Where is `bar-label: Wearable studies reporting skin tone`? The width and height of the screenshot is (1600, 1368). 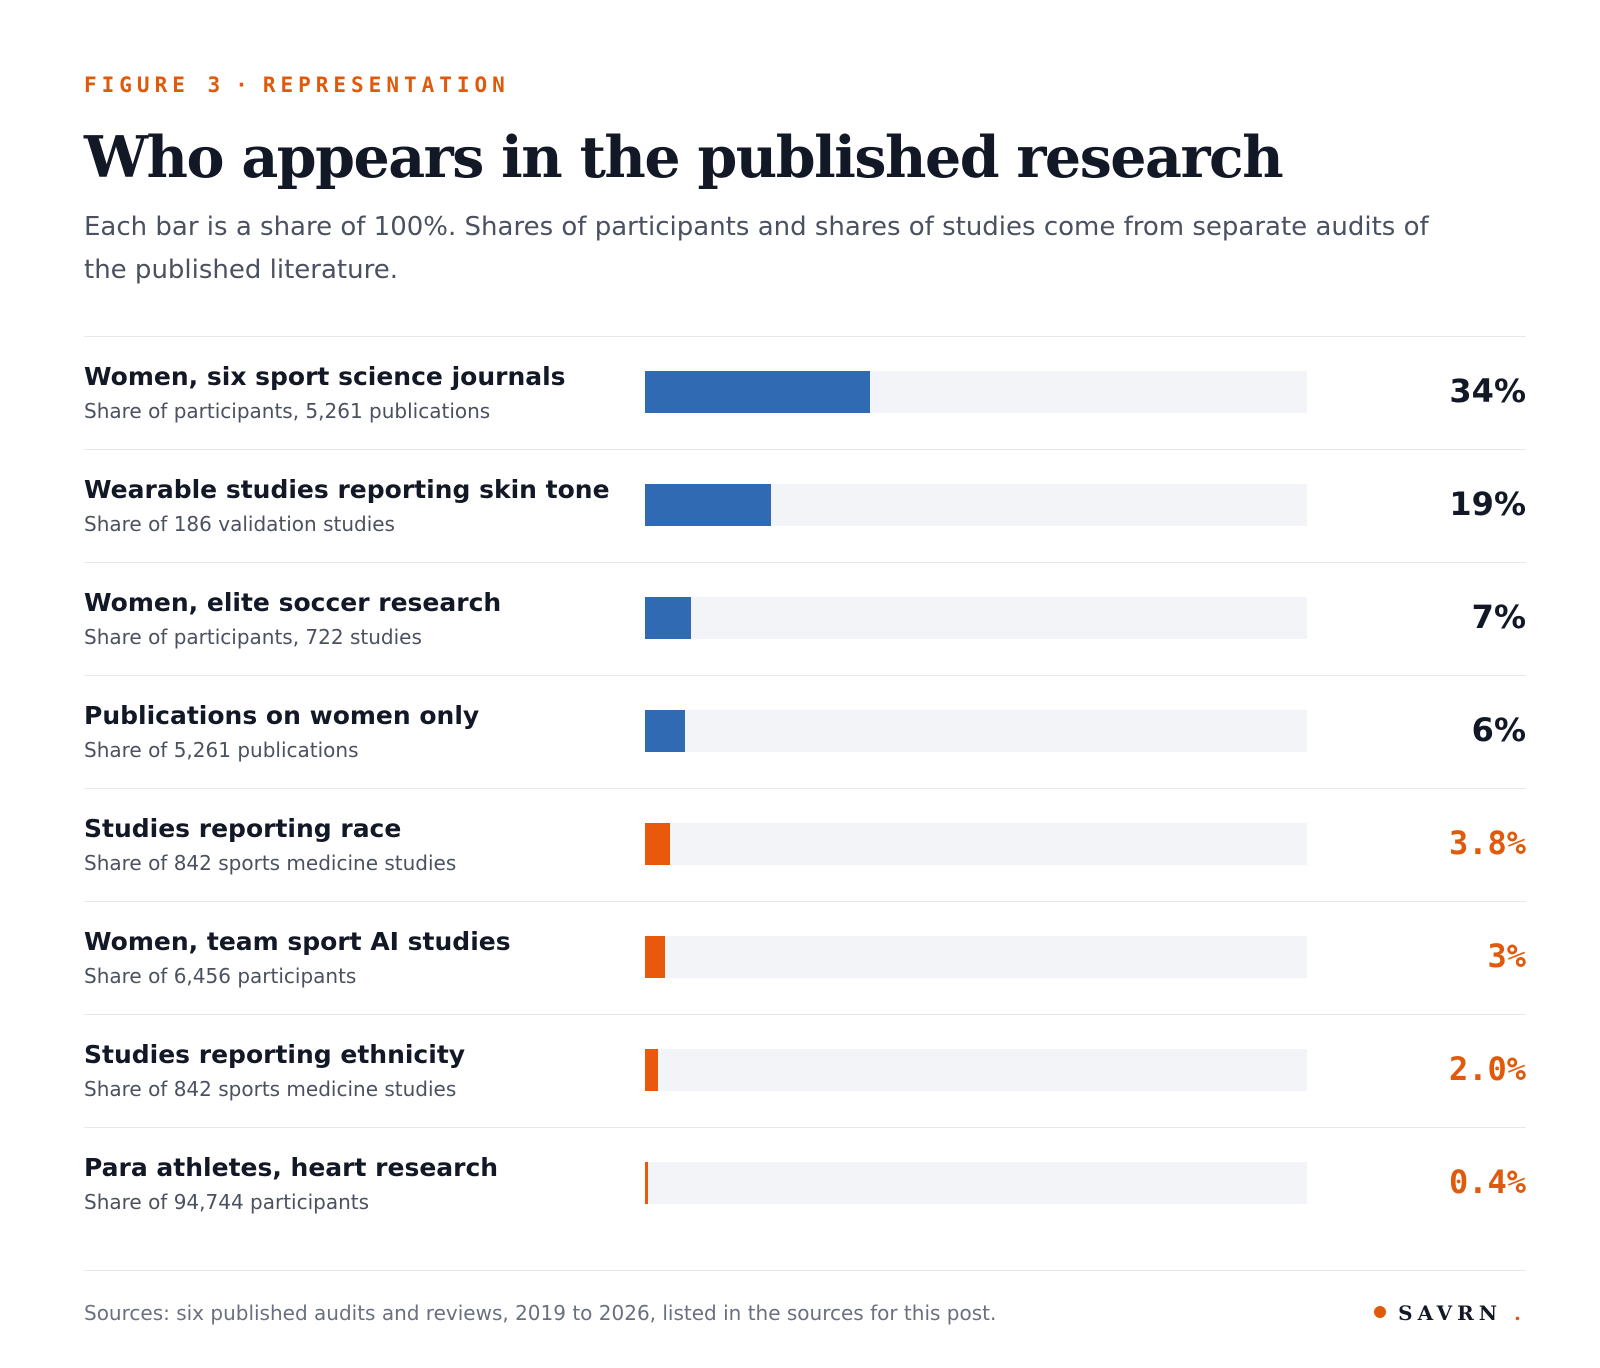
bar-label: Wearable studies reporting skin tone is located at coordinates (347, 489).